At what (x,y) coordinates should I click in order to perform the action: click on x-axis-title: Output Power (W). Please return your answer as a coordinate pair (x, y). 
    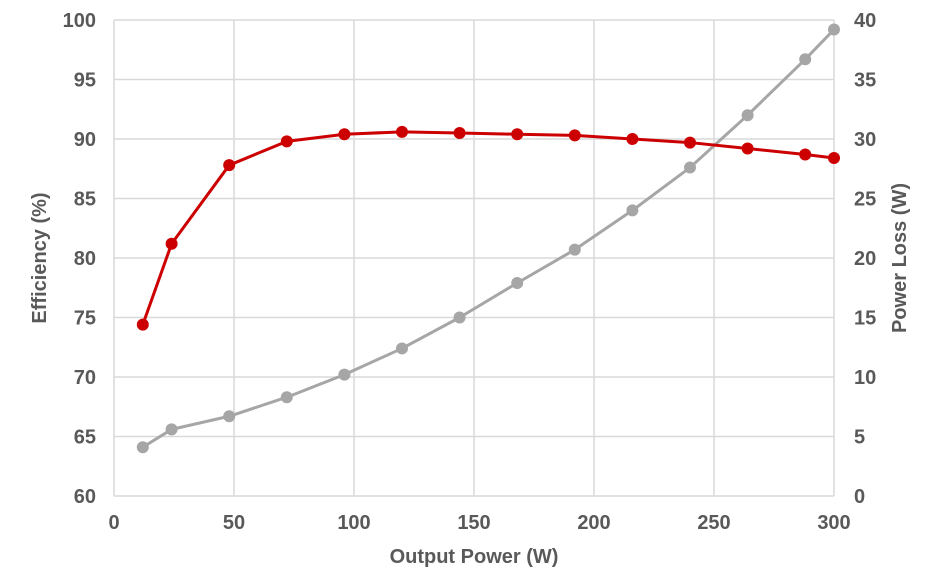
    Looking at the image, I should click on (474, 557).